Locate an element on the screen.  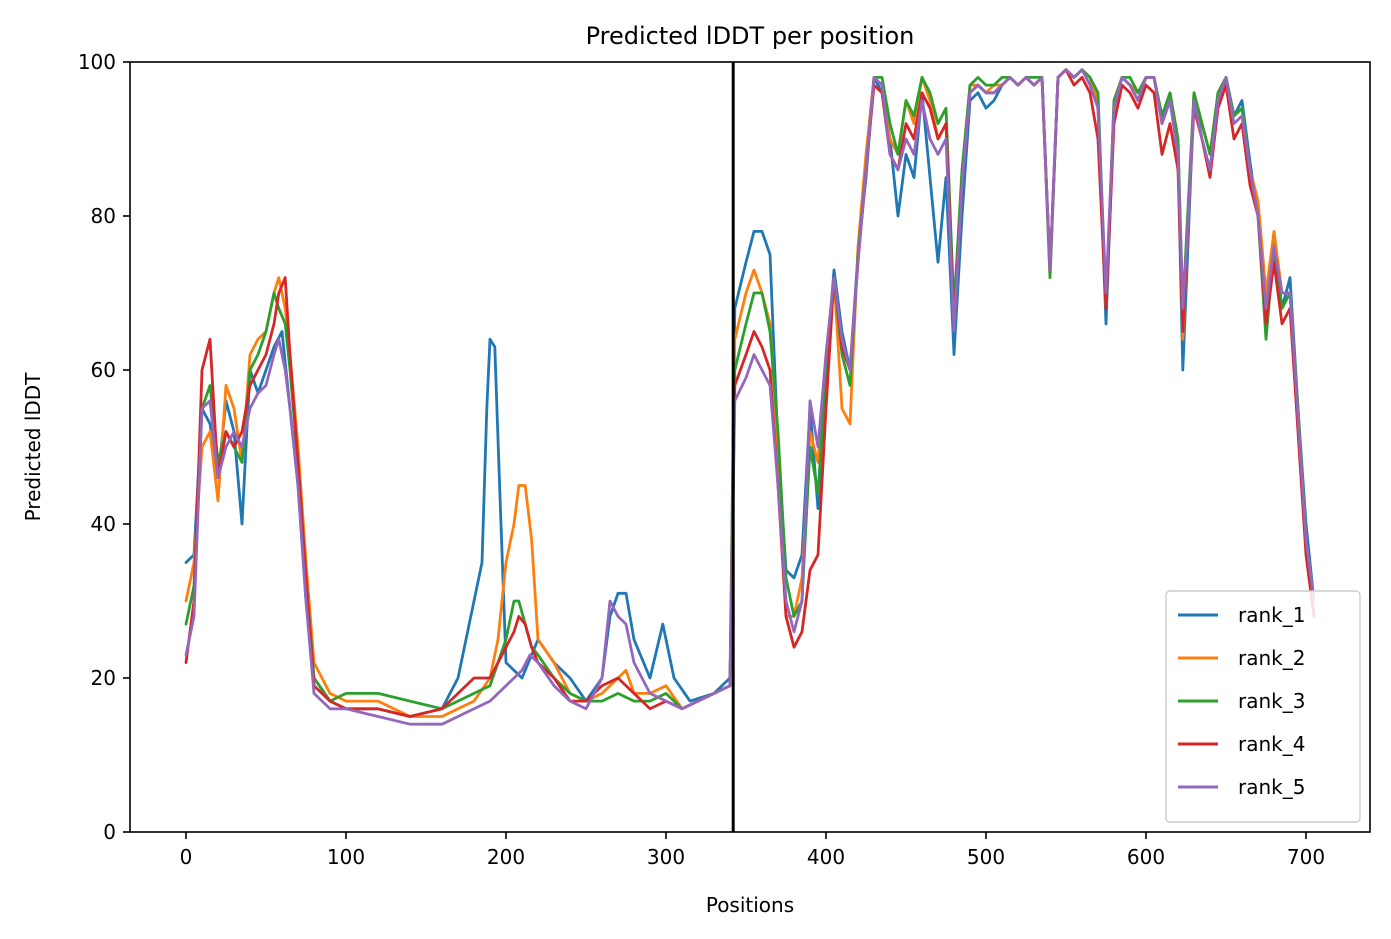
y-axis-label: Predicted lDDT is located at coordinates (33, 447).